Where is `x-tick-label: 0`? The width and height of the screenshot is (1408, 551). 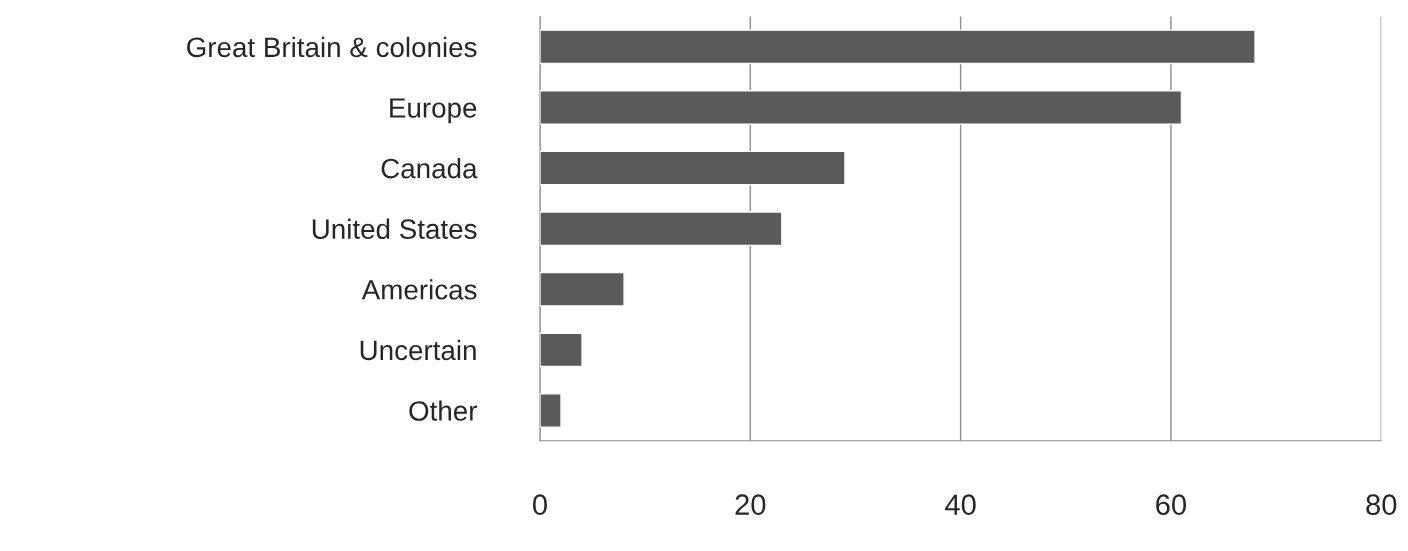 x-tick-label: 0 is located at coordinates (540, 504).